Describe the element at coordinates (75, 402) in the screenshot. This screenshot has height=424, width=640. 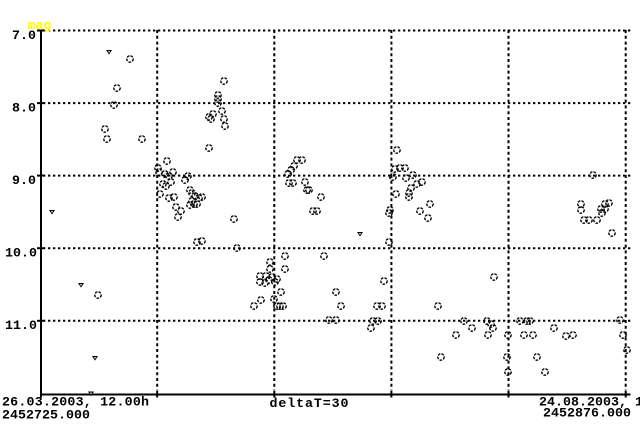
I see `svg-text: 26.03.2003, 12.00h` at that location.